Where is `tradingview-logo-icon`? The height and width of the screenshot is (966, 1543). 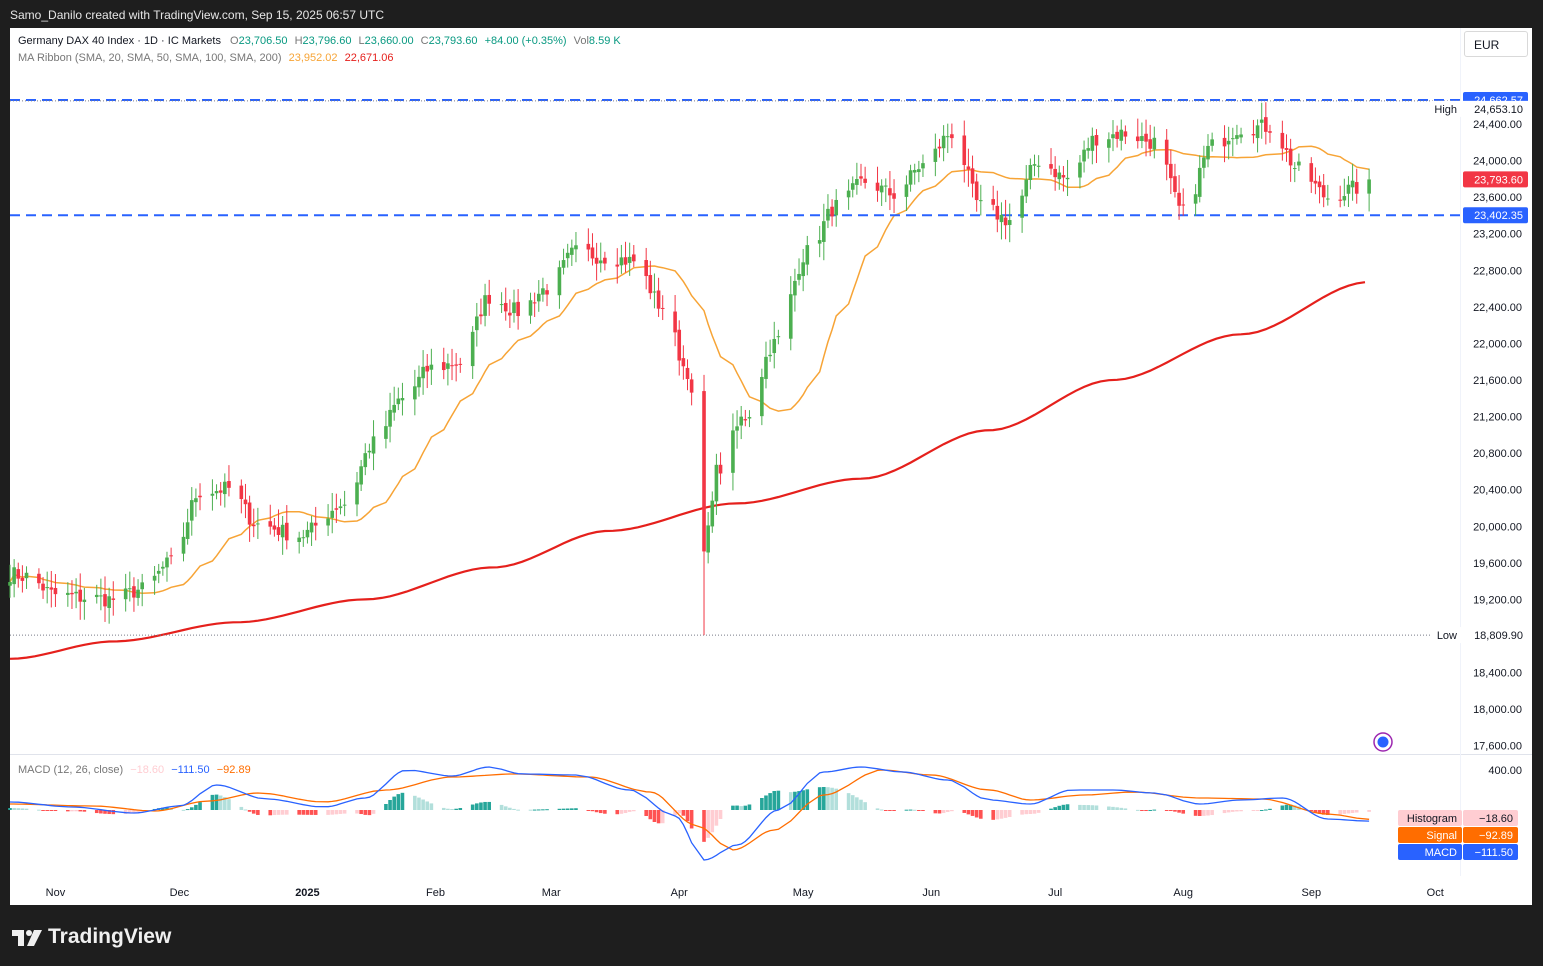
tradingview-logo-icon is located at coordinates (27, 938).